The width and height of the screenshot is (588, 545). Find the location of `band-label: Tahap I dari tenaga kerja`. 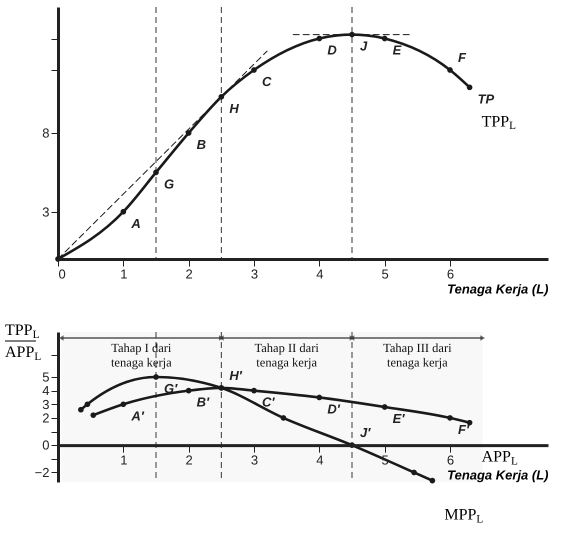

band-label: Tahap I dari tenaga kerja is located at coordinates (141, 355).